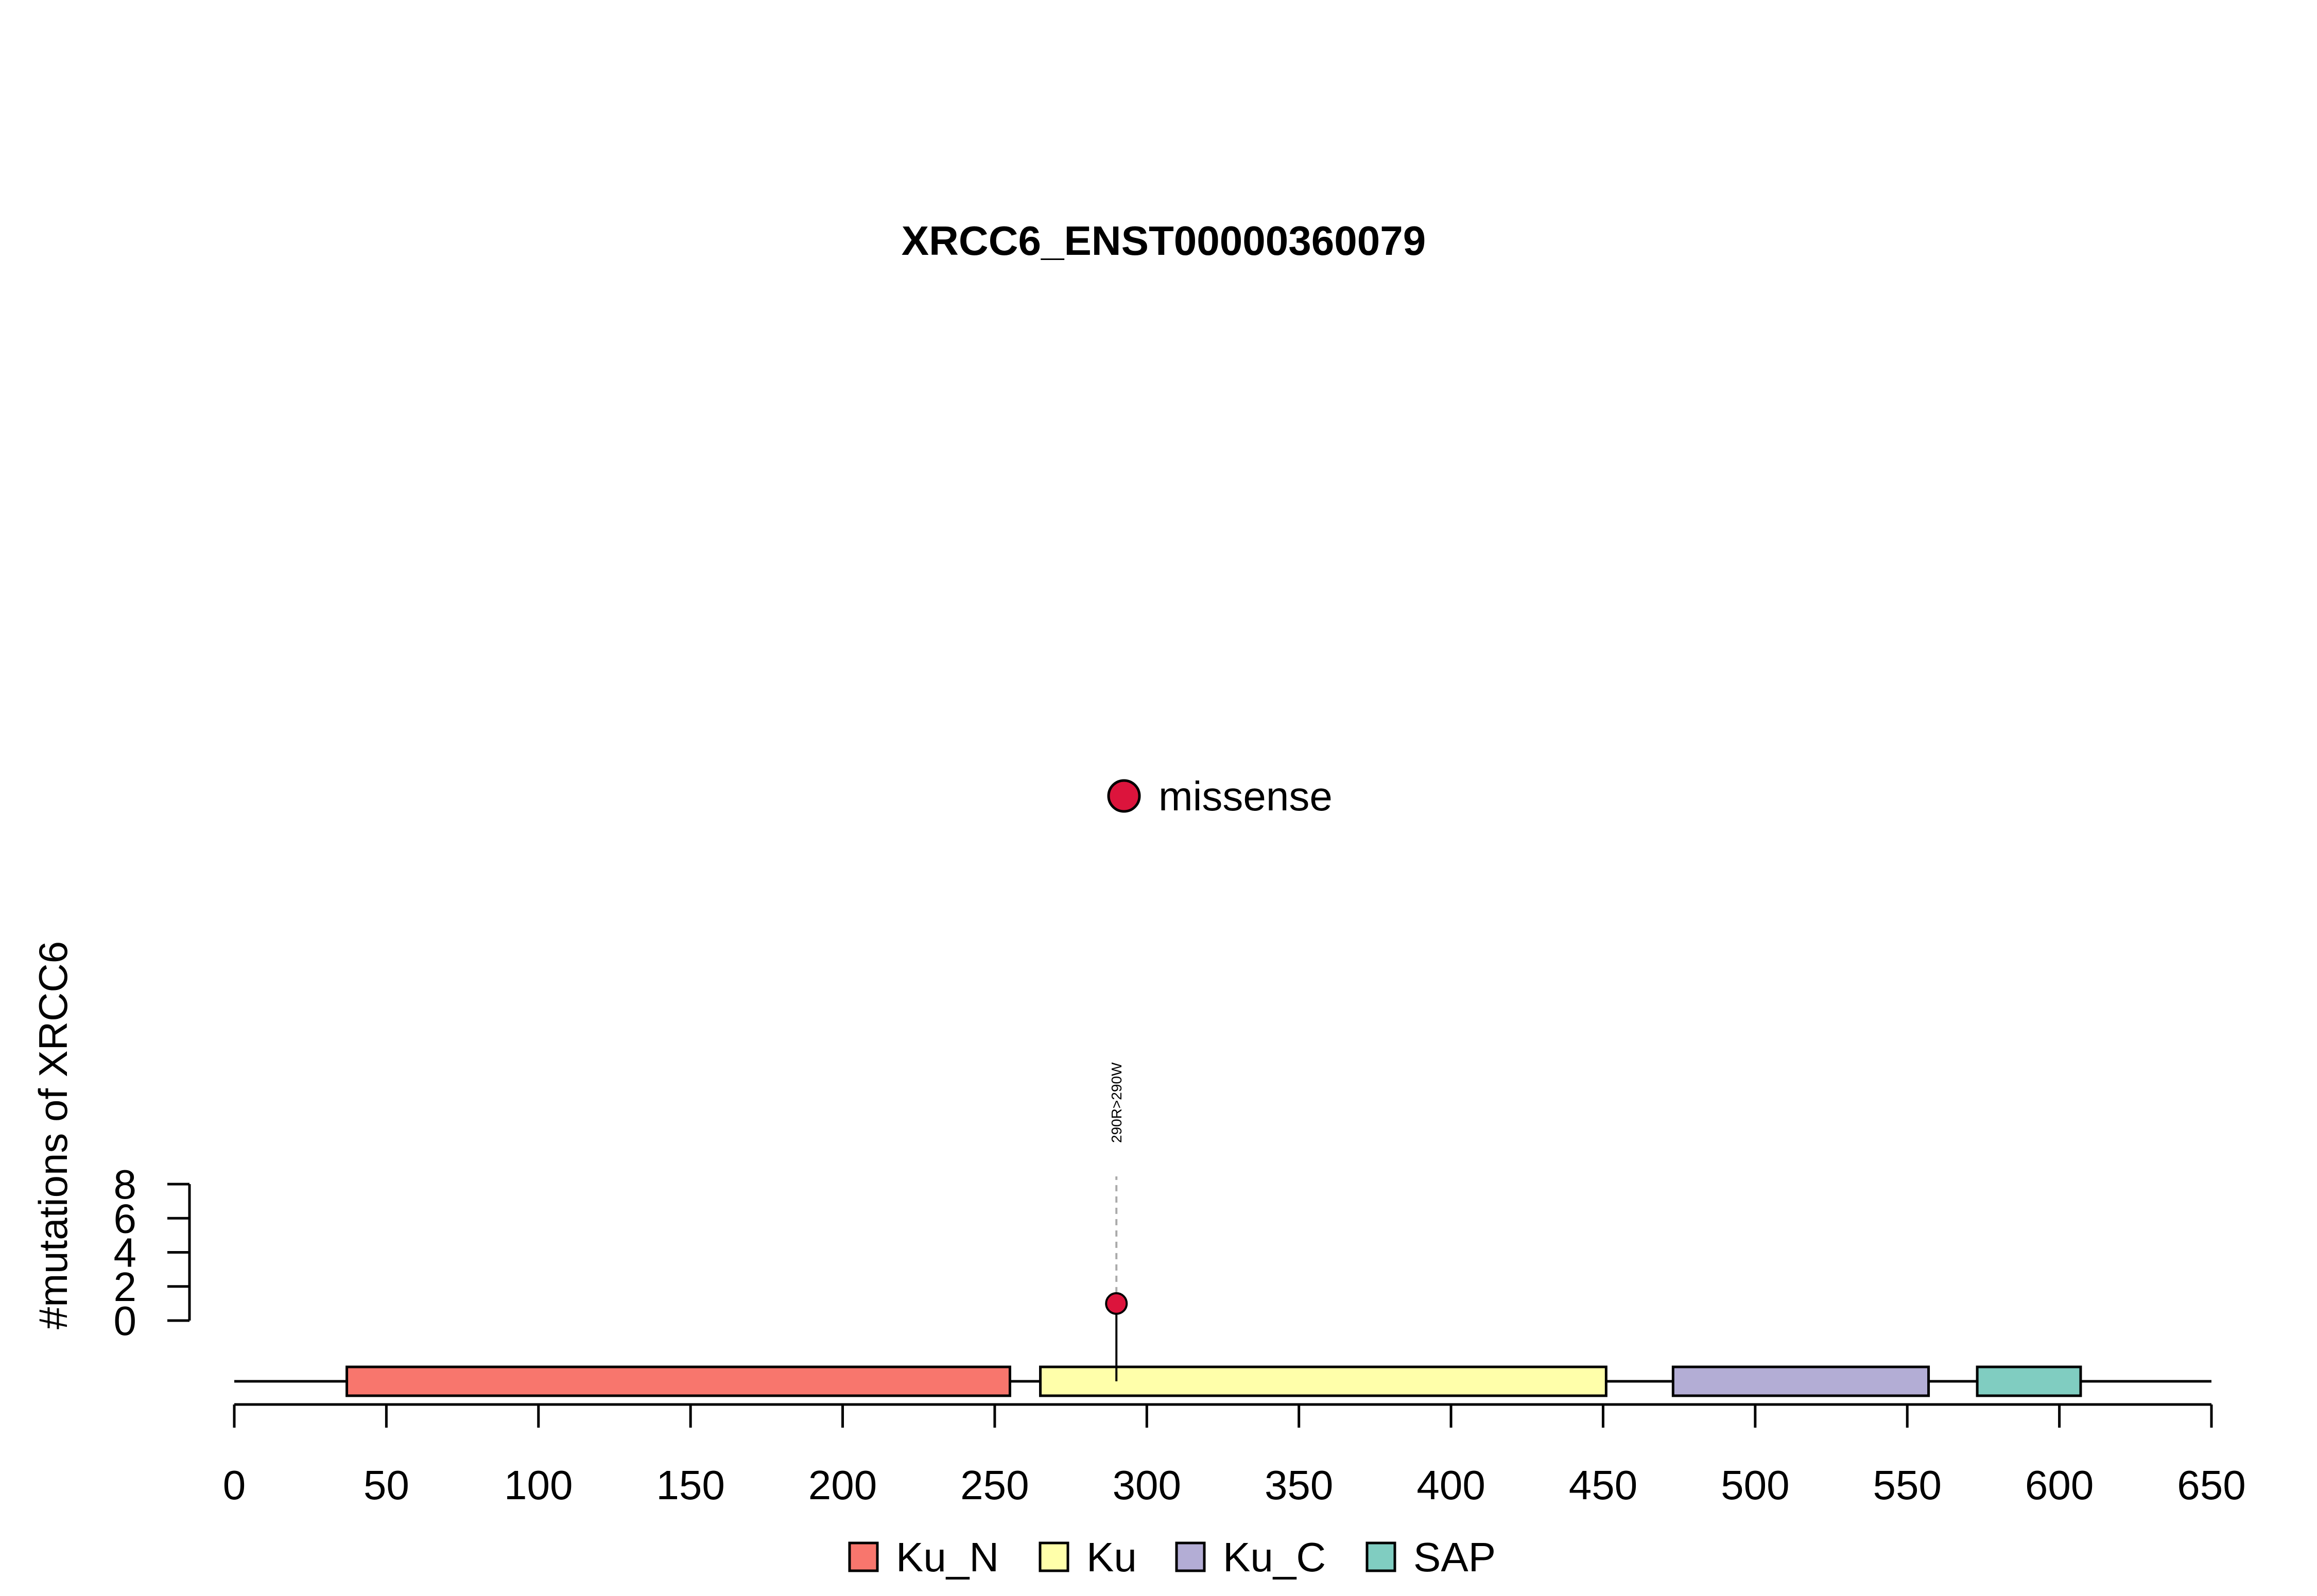 The width and height of the screenshot is (2317, 1596). I want to click on domain-ku-n, so click(678, 1381).